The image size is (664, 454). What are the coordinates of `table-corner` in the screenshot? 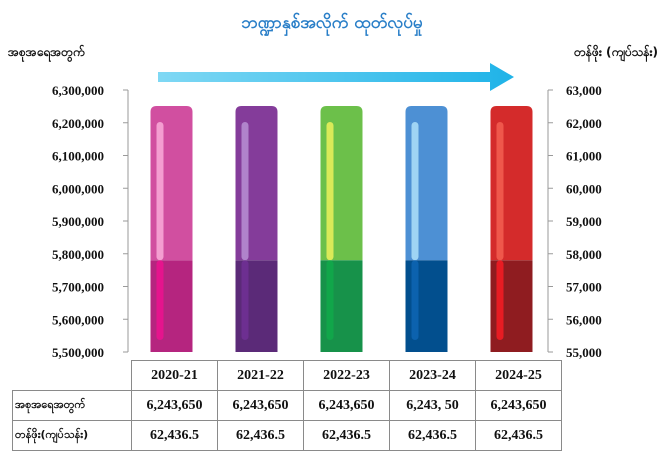 It's located at (72, 376).